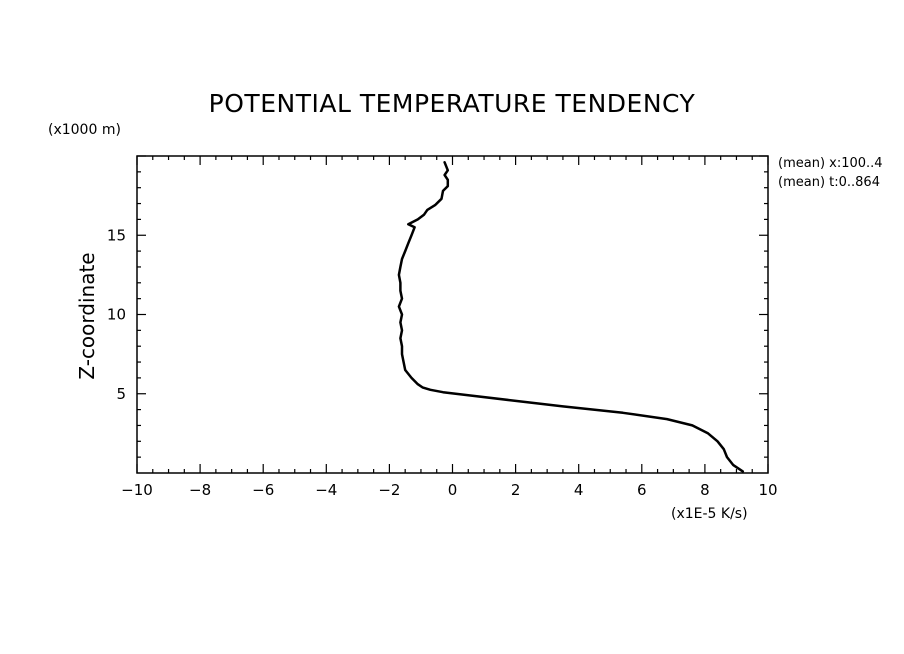 This screenshot has width=904, height=654. What do you see at coordinates (121, 394) in the screenshot?
I see `y-tick-label: 5` at bounding box center [121, 394].